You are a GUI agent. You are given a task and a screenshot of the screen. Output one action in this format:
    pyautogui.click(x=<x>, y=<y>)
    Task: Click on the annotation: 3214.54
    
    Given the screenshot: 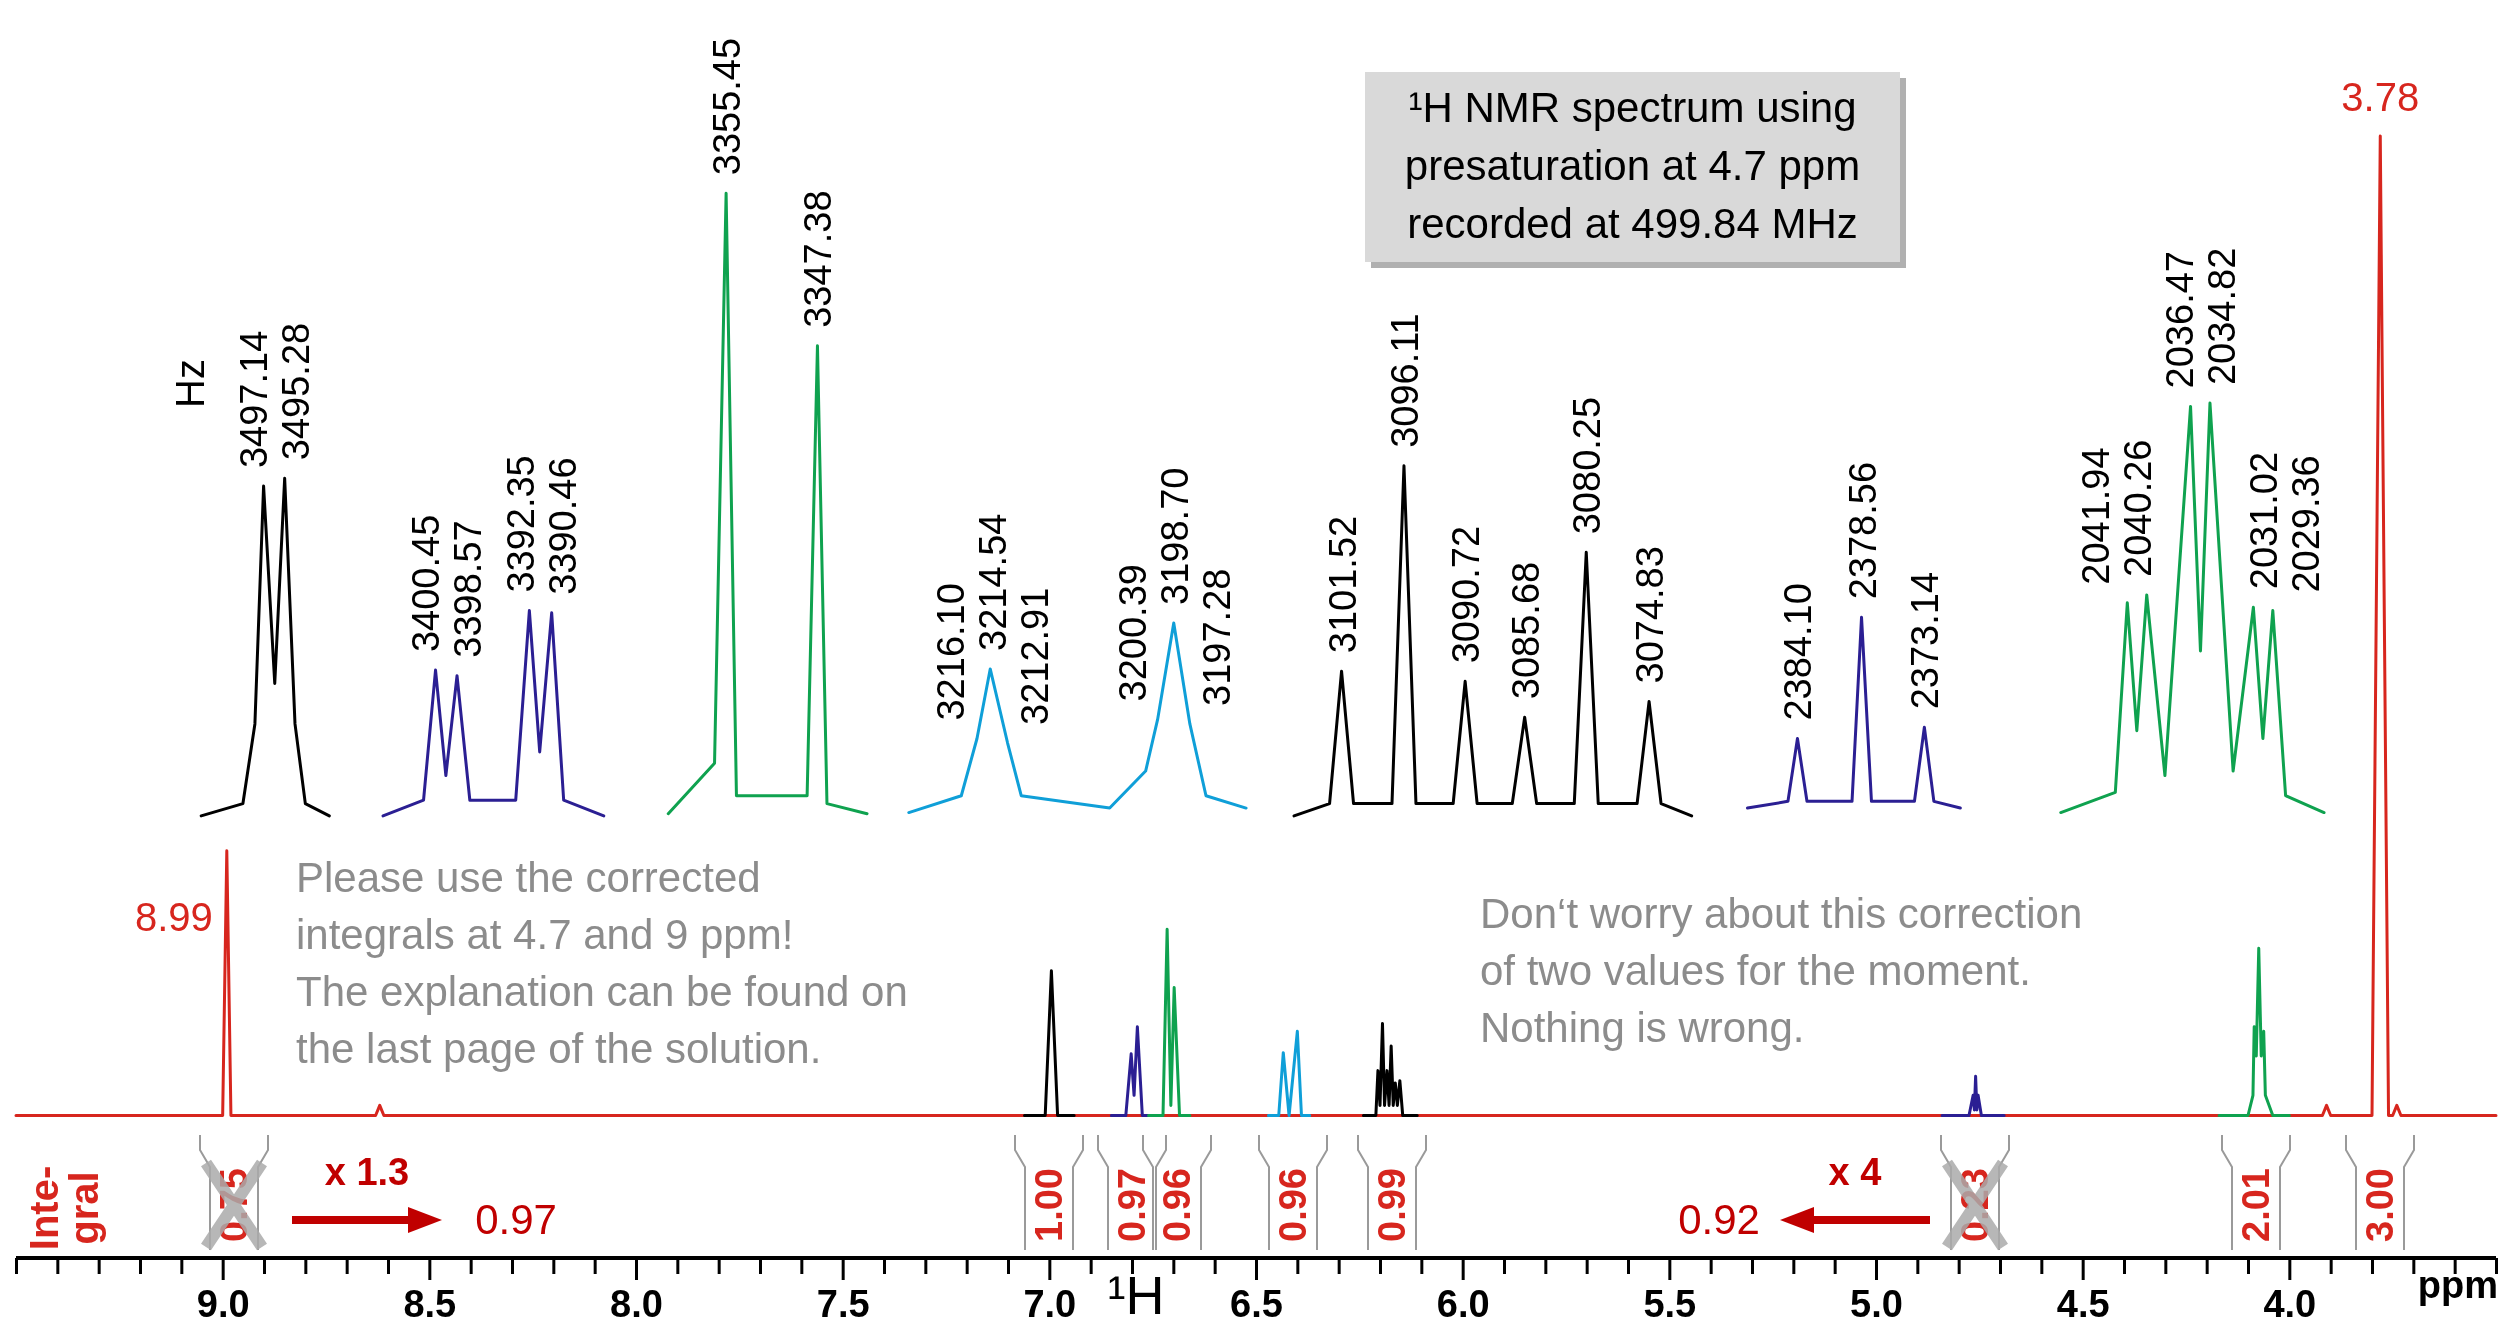 What is the action you would take?
    pyautogui.click(x=992, y=582)
    